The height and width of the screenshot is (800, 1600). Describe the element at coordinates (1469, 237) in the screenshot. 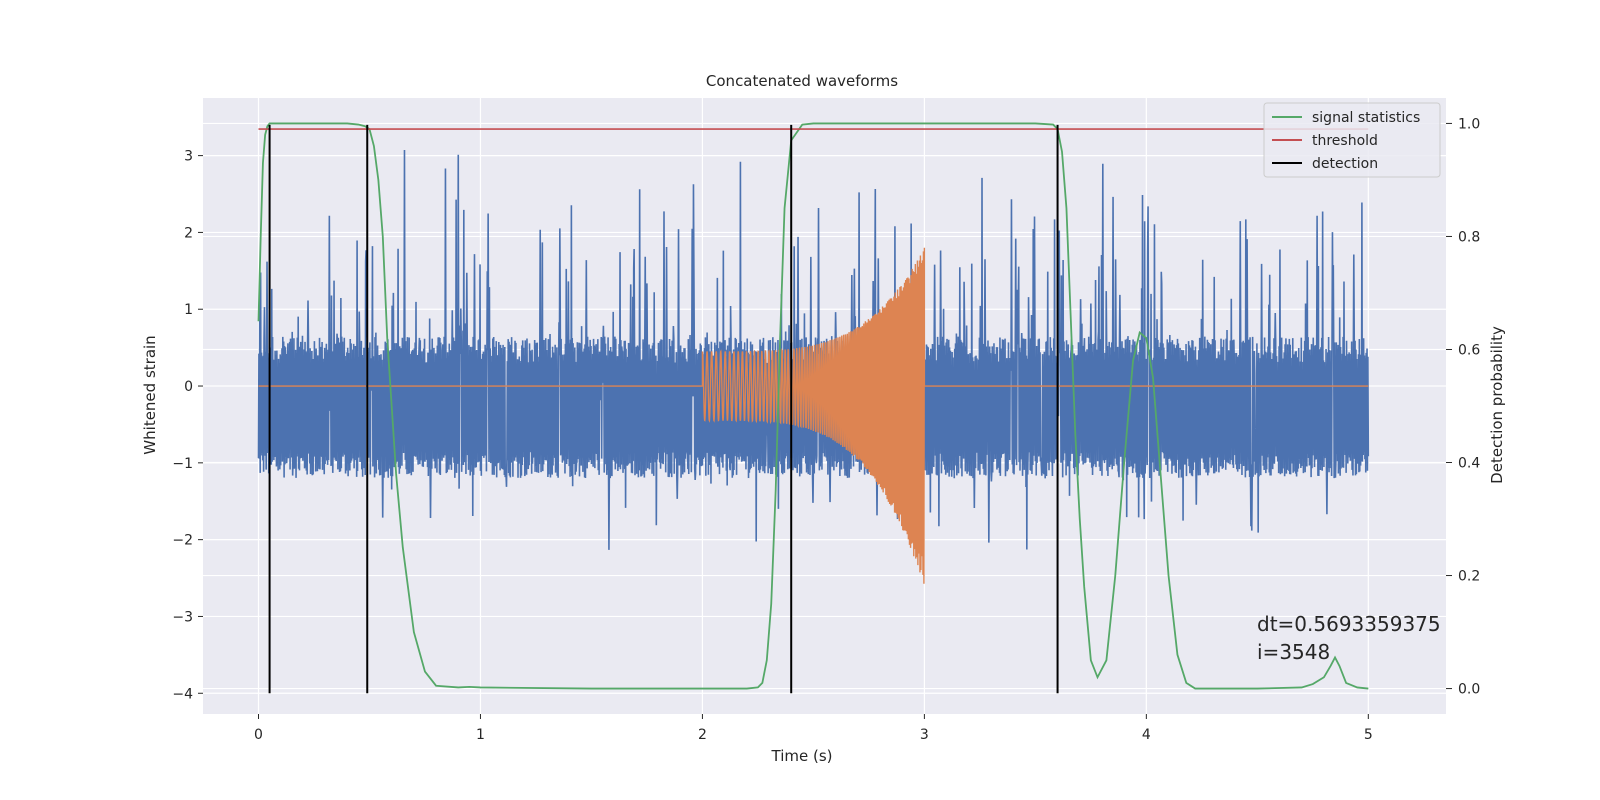

I see `y-right-tick-label: 0.8` at that location.